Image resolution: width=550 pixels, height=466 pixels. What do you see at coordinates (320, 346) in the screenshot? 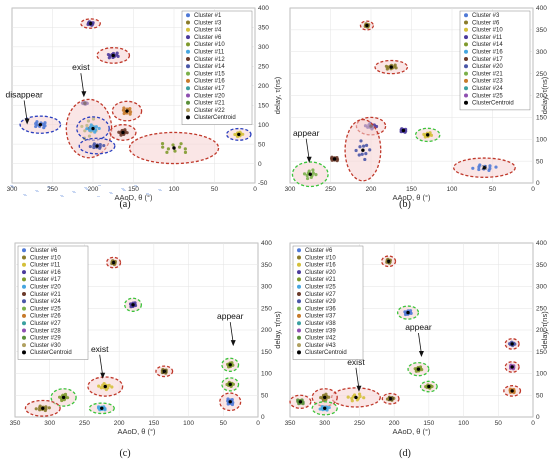
I see `legend-entry: Cluster #43` at bounding box center [320, 346].